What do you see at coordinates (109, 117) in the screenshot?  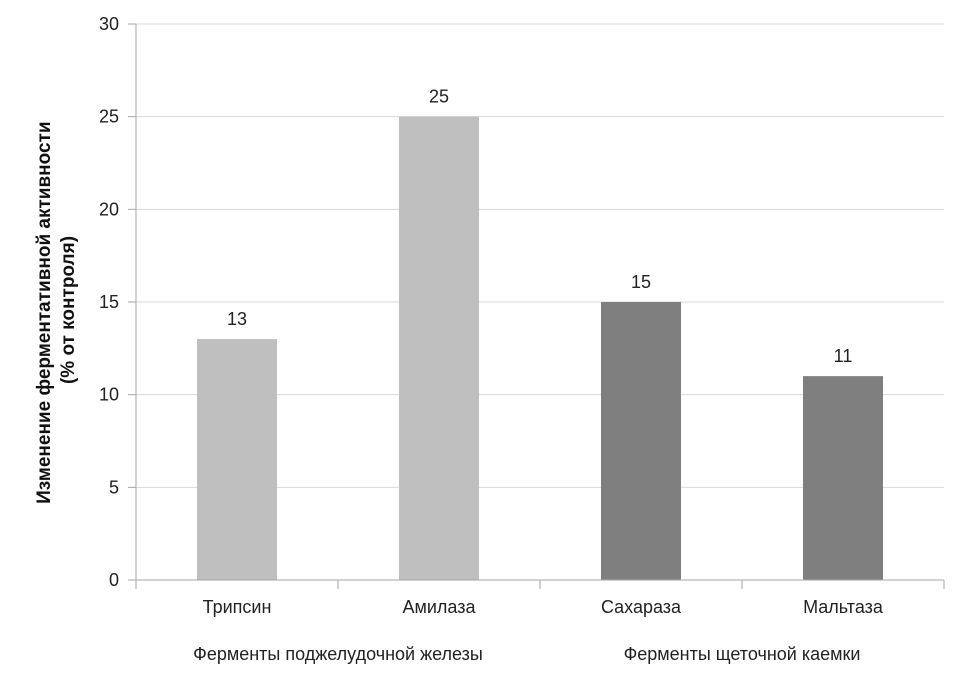 I see `y-tick-label: 25` at bounding box center [109, 117].